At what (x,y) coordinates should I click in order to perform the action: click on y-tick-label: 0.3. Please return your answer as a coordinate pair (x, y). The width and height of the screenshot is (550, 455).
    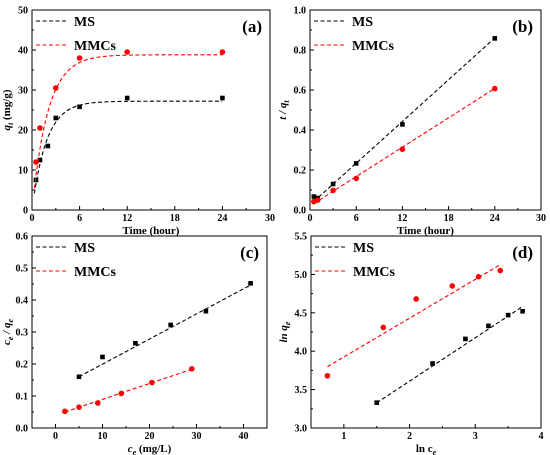
    Looking at the image, I should click on (22, 333).